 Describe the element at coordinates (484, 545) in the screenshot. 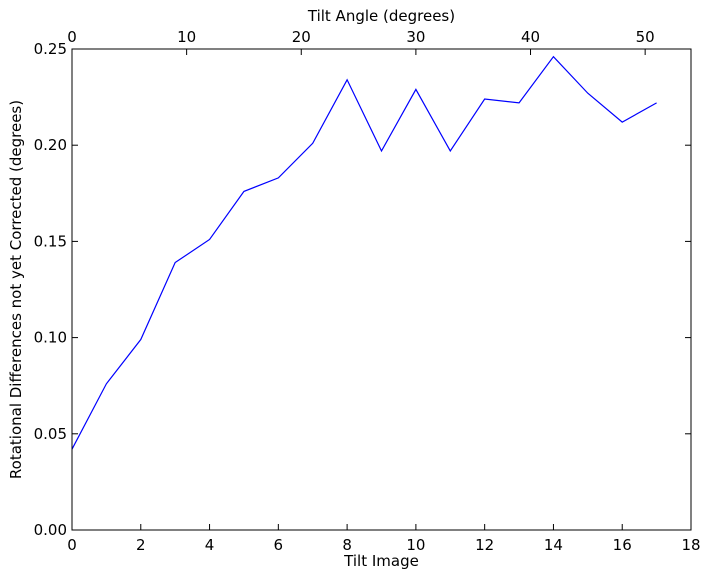

I see `x-tick-label: 12` at that location.